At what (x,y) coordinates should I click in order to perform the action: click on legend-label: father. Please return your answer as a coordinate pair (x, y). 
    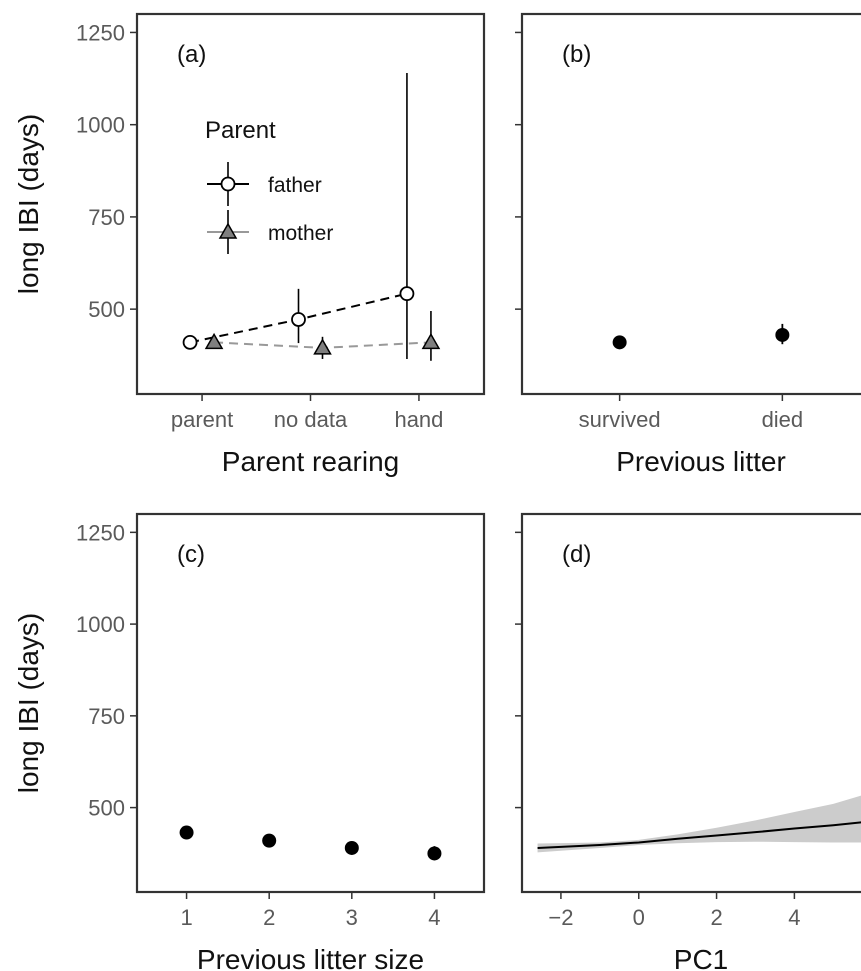
    Looking at the image, I should click on (295, 185).